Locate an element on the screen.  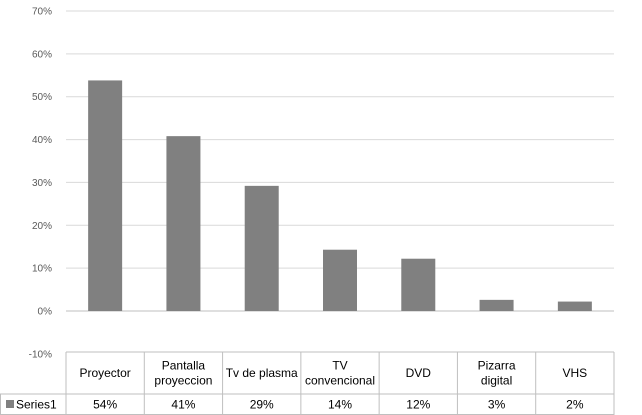
y-tick-label: 70% is located at coordinates (42, 12).